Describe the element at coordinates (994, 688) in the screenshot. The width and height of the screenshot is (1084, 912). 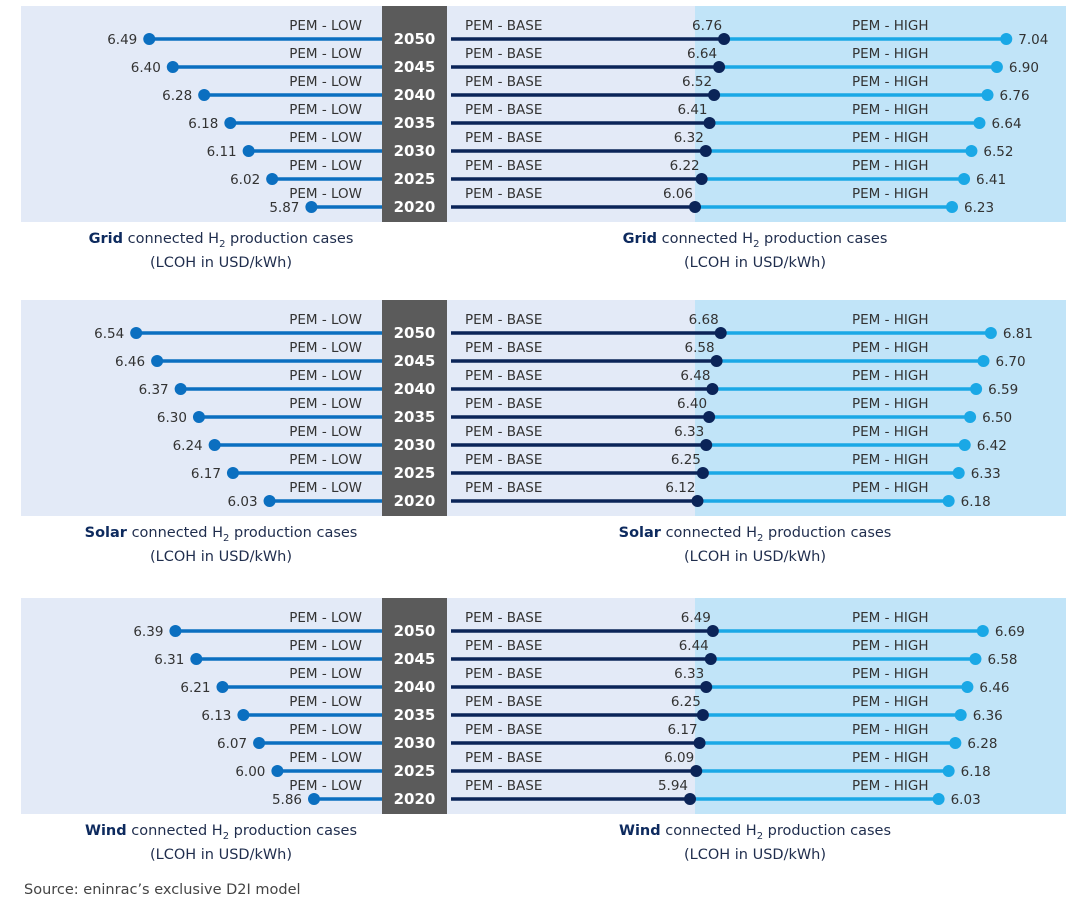
I see `wind-high-value: 6.46` at that location.